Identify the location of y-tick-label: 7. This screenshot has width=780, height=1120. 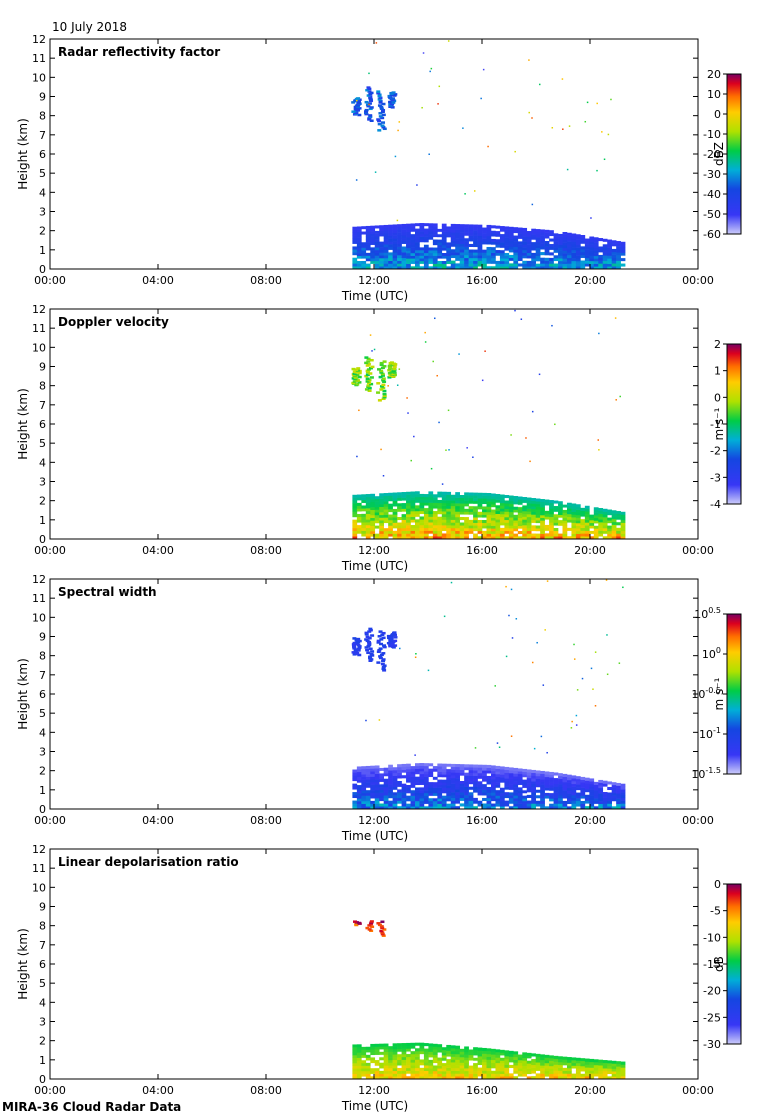
(42, 135).